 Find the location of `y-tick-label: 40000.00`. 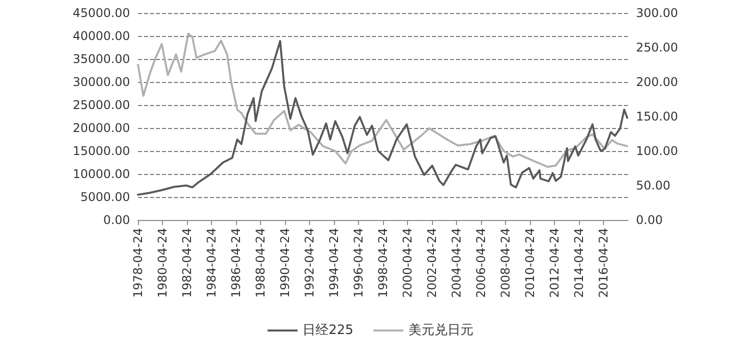

y-tick-label: 40000.00 is located at coordinates (101, 36).